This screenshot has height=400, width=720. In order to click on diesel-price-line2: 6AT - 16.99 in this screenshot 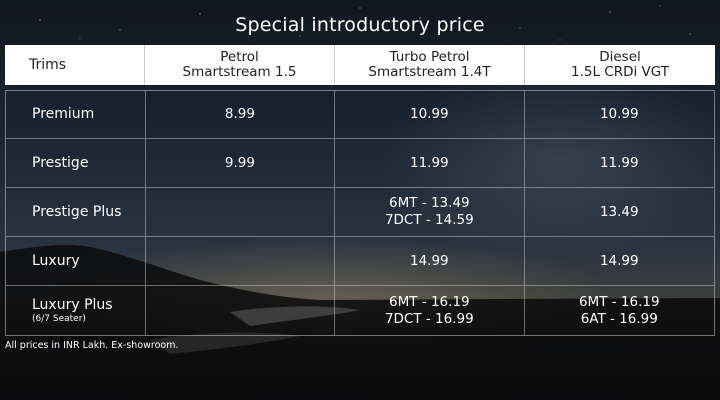, I will do `click(619, 318)`.